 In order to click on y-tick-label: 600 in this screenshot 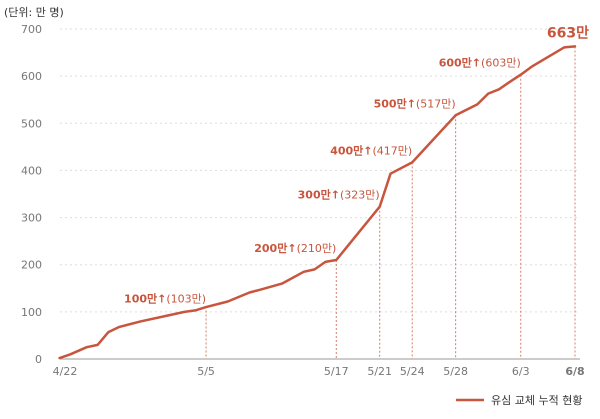, I will do `click(31, 76)`.